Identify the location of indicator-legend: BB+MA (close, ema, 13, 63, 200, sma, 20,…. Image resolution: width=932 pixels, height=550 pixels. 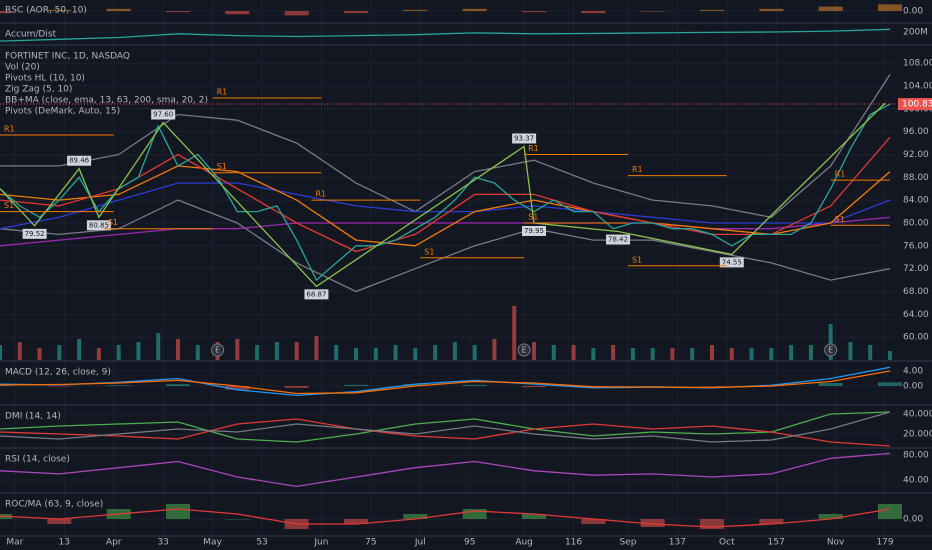
(106, 101).